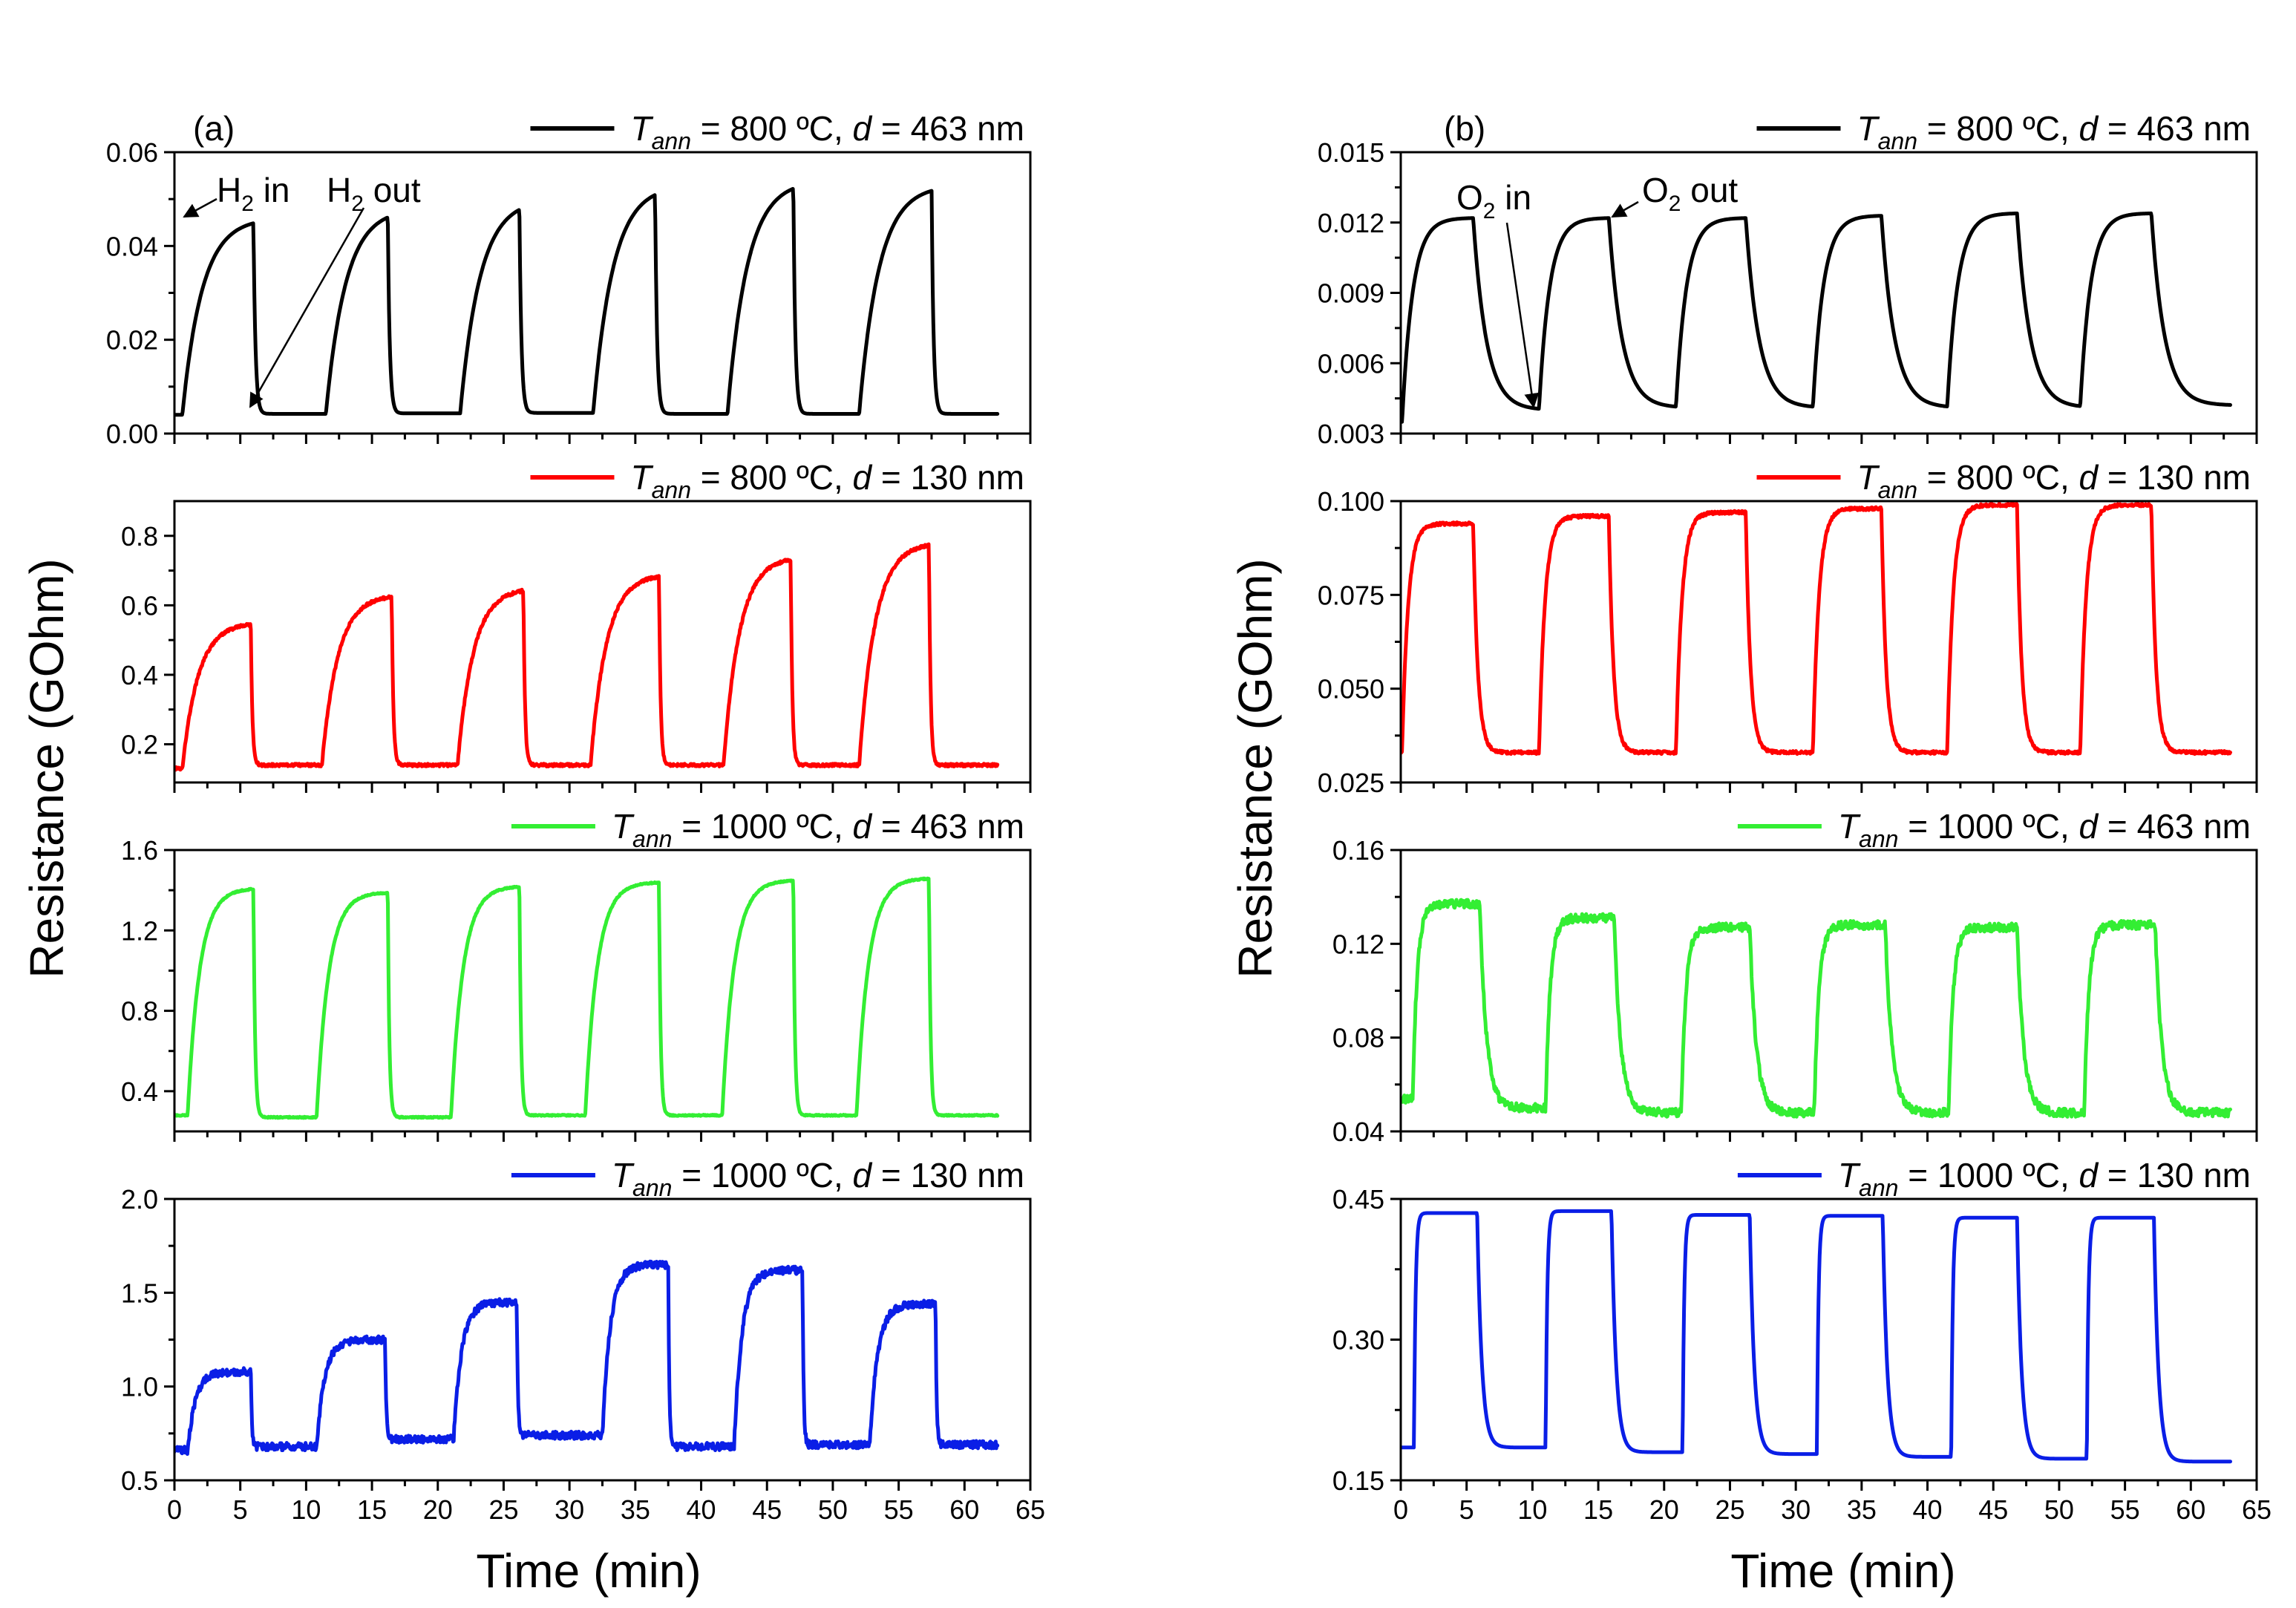 The width and height of the screenshot is (2296, 1608). What do you see at coordinates (1358, 1038) in the screenshot?
I see `y-tick-label: 0.08` at bounding box center [1358, 1038].